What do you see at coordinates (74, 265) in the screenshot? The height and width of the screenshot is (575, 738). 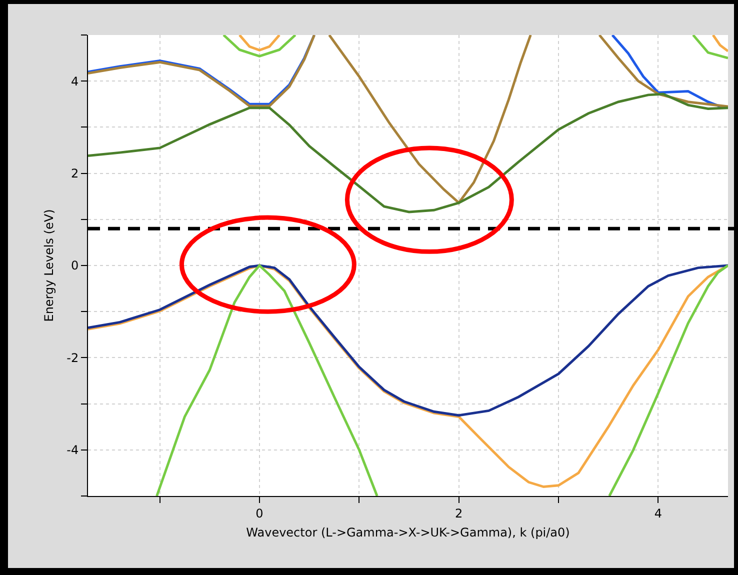 I see `y-tick-label: 0` at bounding box center [74, 265].